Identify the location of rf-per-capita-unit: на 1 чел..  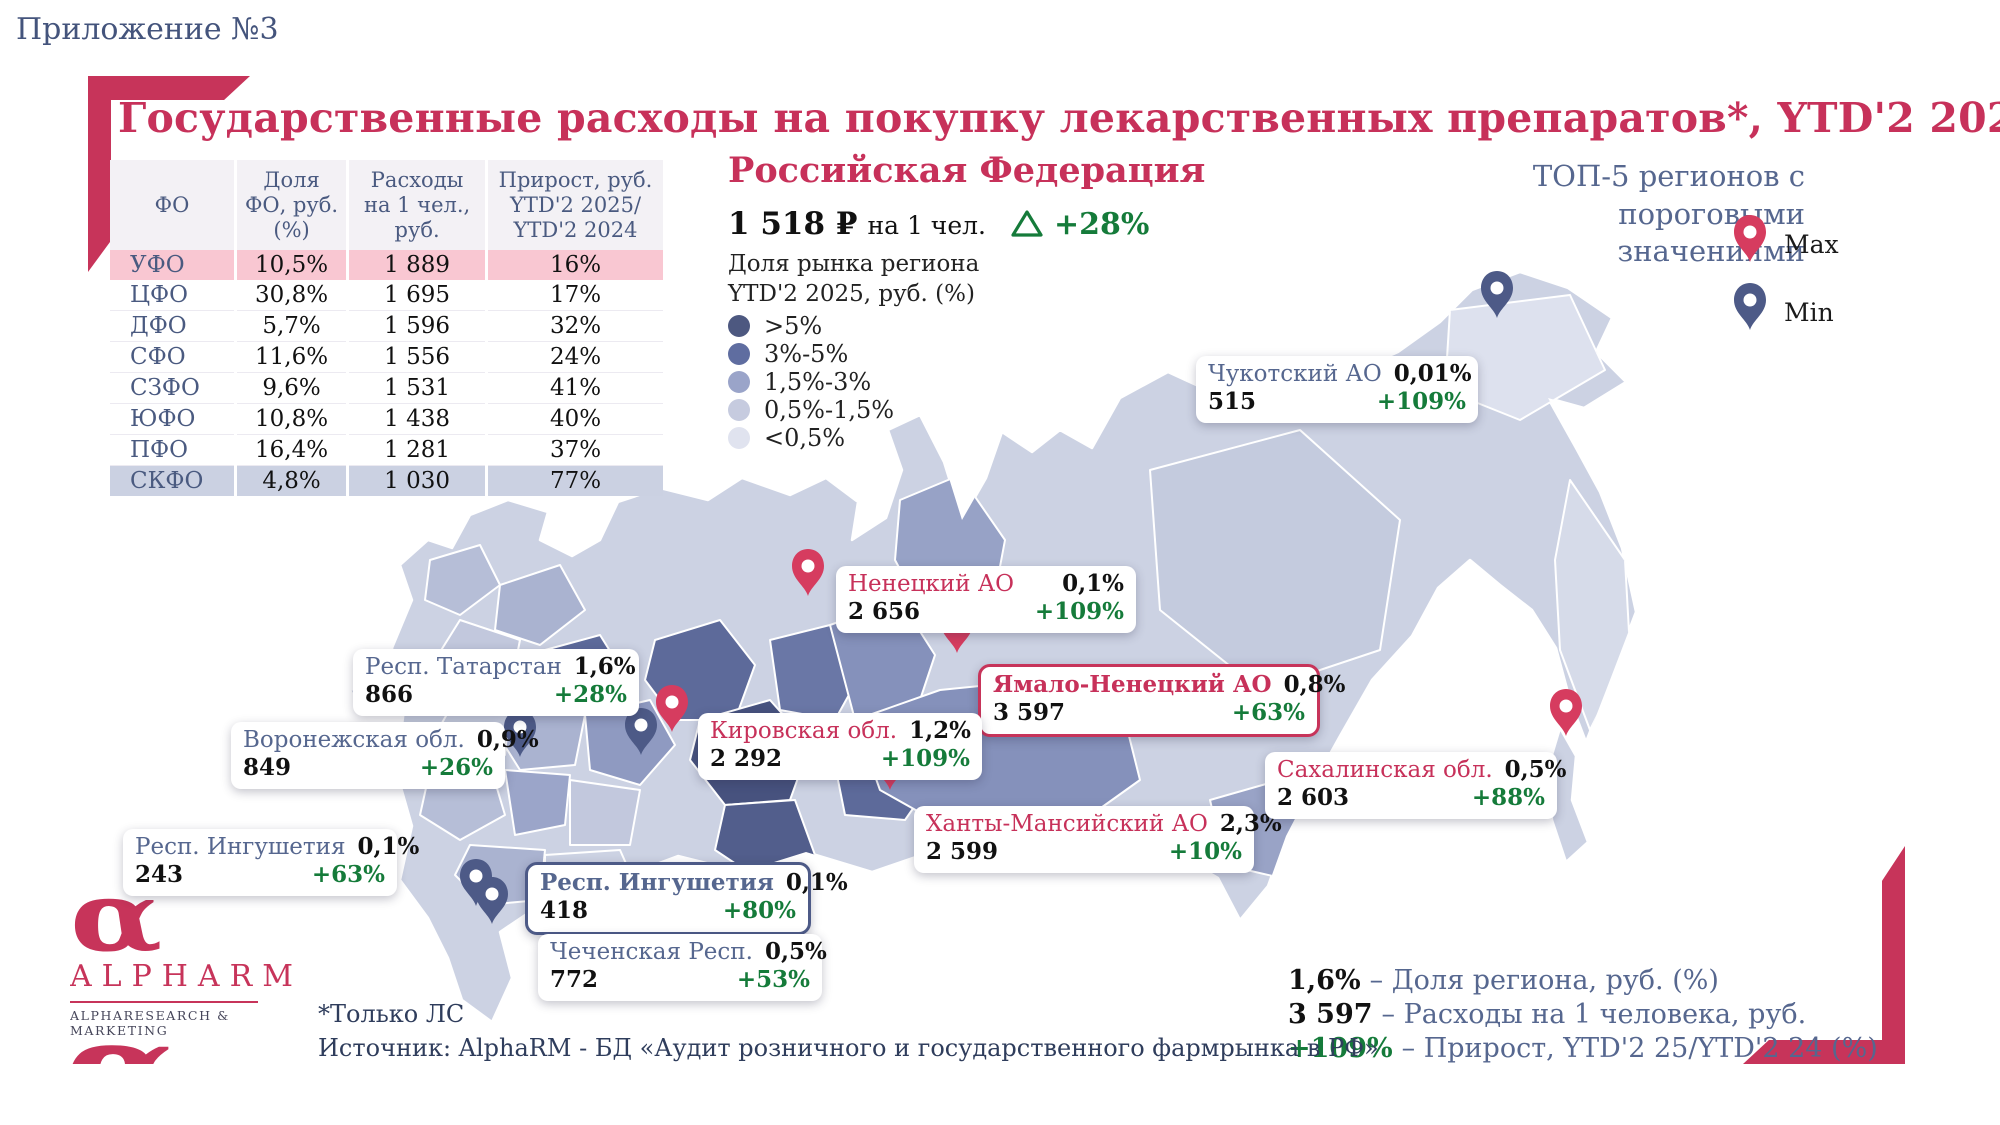
(926, 225).